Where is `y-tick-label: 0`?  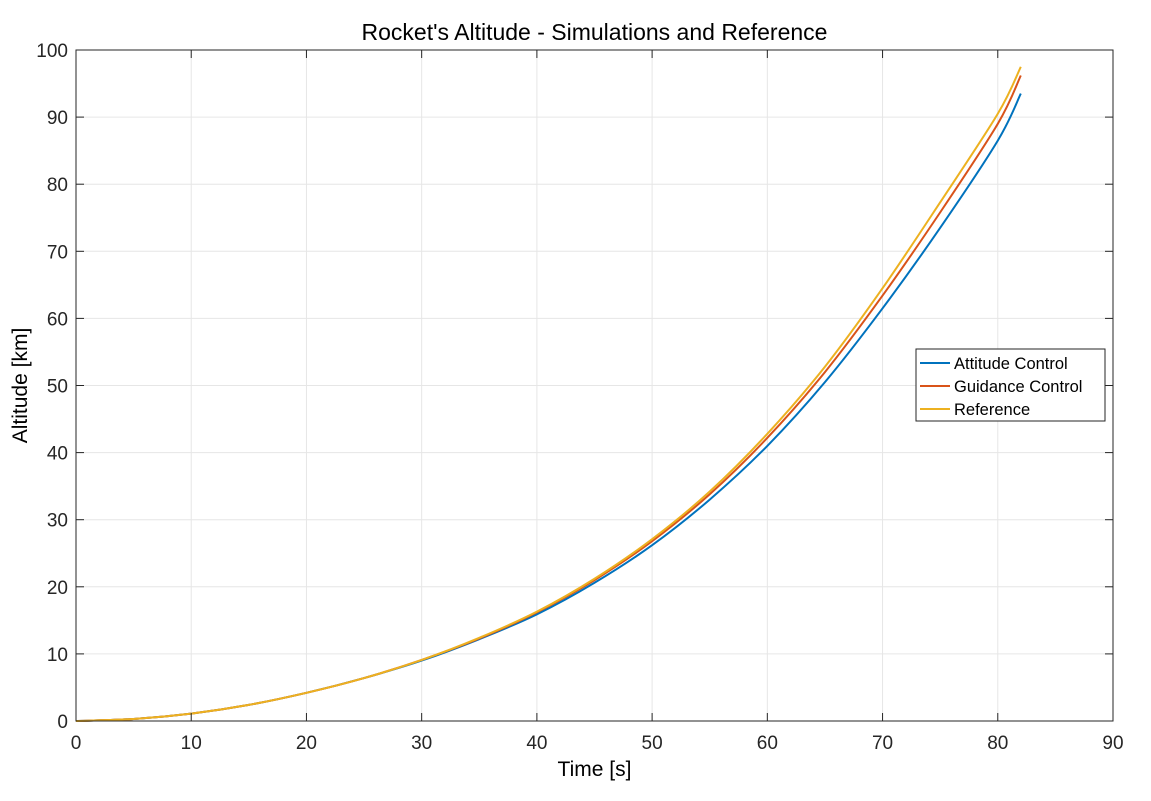
y-tick-label: 0 is located at coordinates (62, 722).